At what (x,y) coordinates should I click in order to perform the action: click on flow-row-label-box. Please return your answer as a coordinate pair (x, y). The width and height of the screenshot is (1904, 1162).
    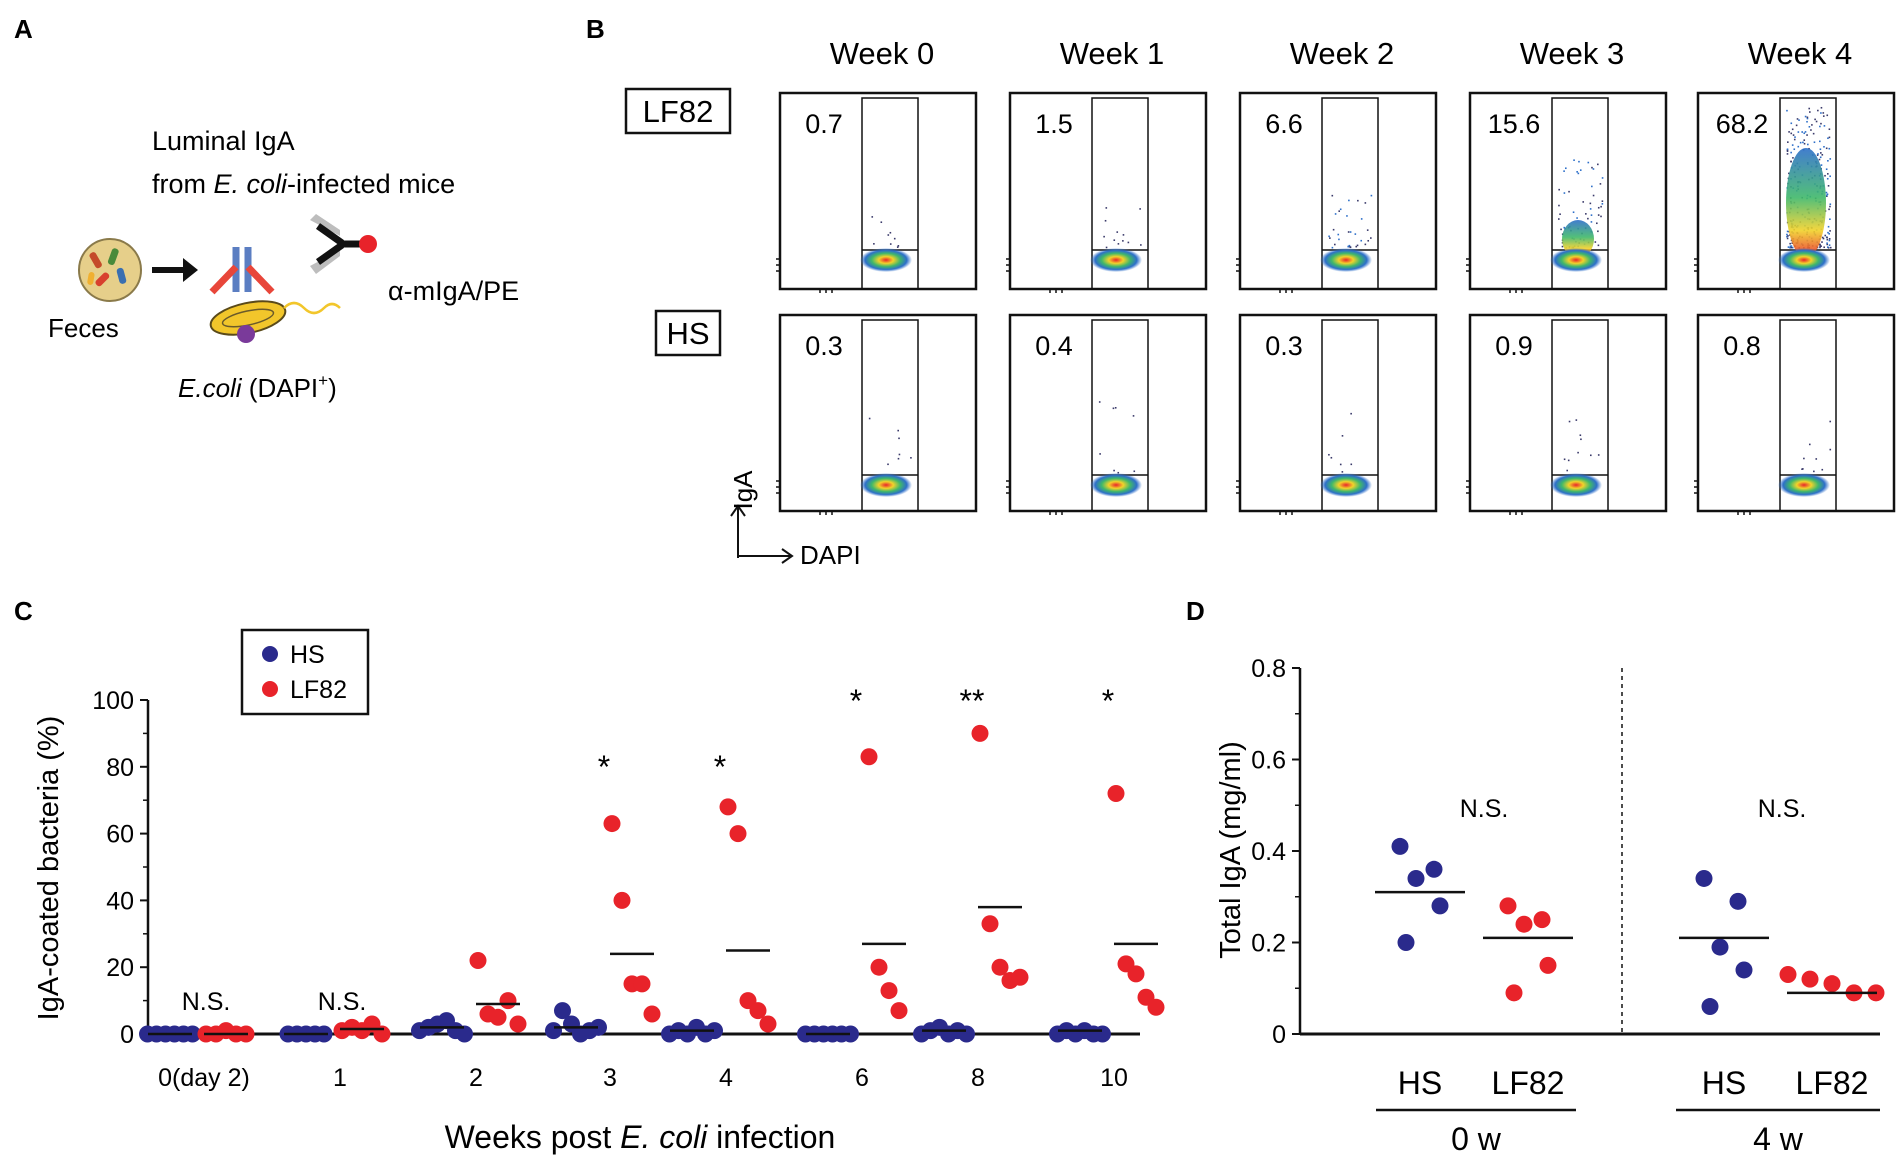
    Looking at the image, I should click on (688, 333).